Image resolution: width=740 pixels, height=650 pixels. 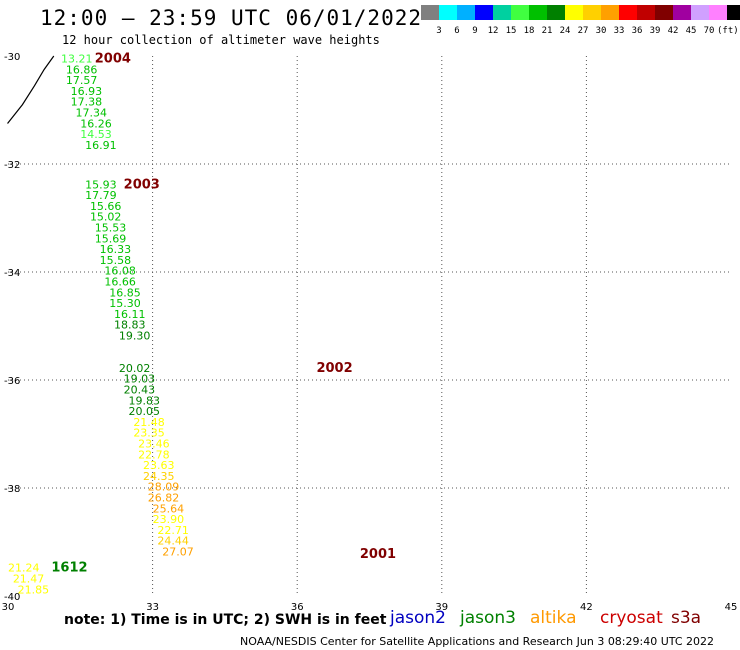 What do you see at coordinates (631, 618) in the screenshot?
I see `legend-cryosat: cryosat` at bounding box center [631, 618].